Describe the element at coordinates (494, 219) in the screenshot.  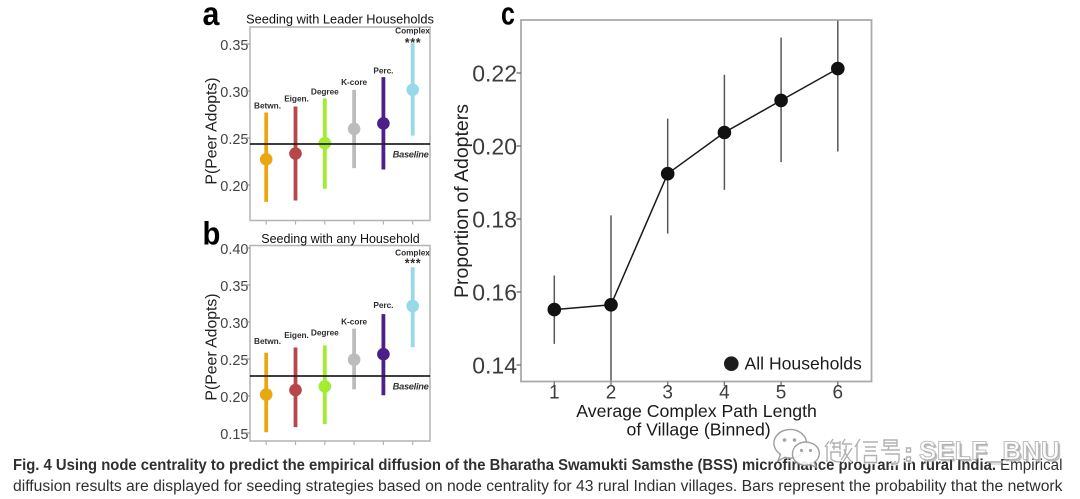
I see `svg-text: 0.18` at that location.